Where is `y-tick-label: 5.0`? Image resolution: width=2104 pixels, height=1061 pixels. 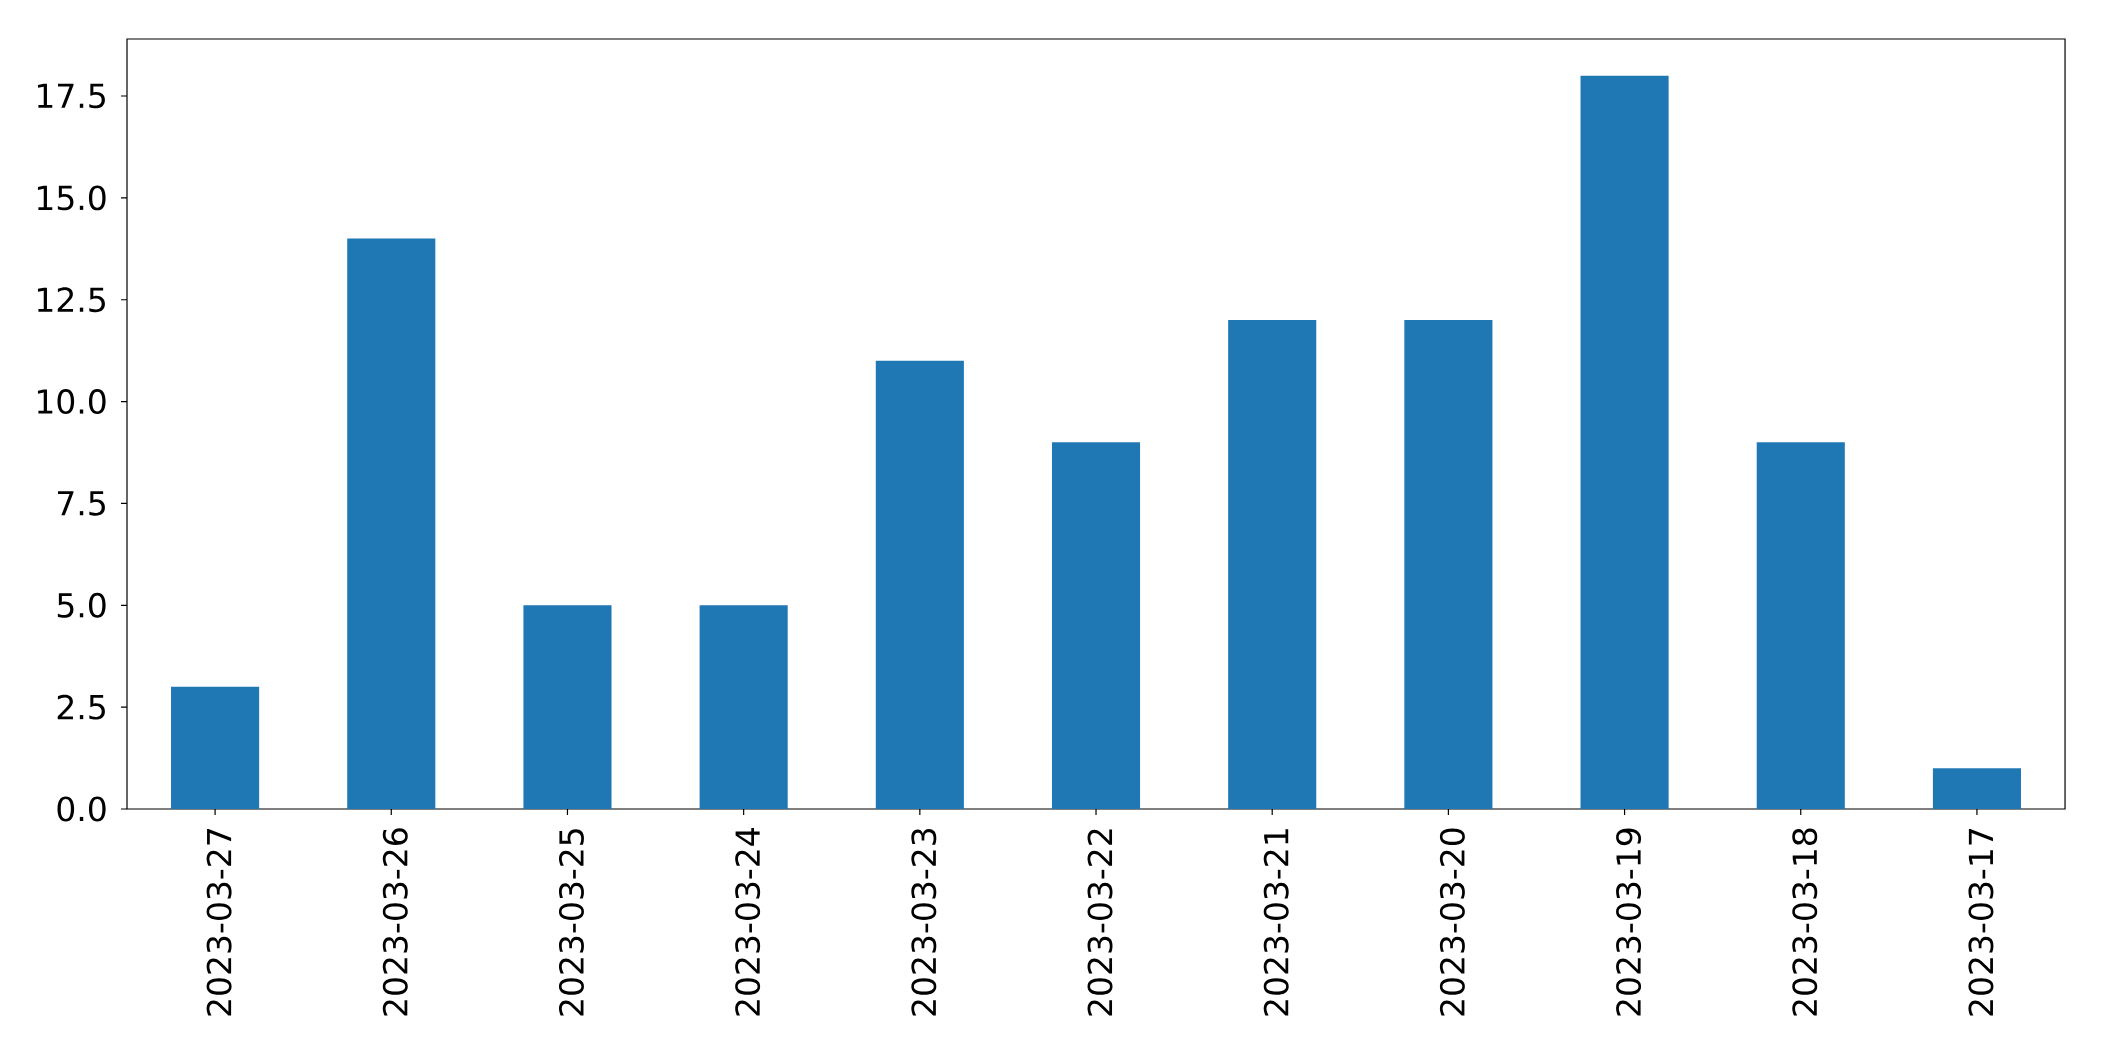 y-tick-label: 5.0 is located at coordinates (81, 605).